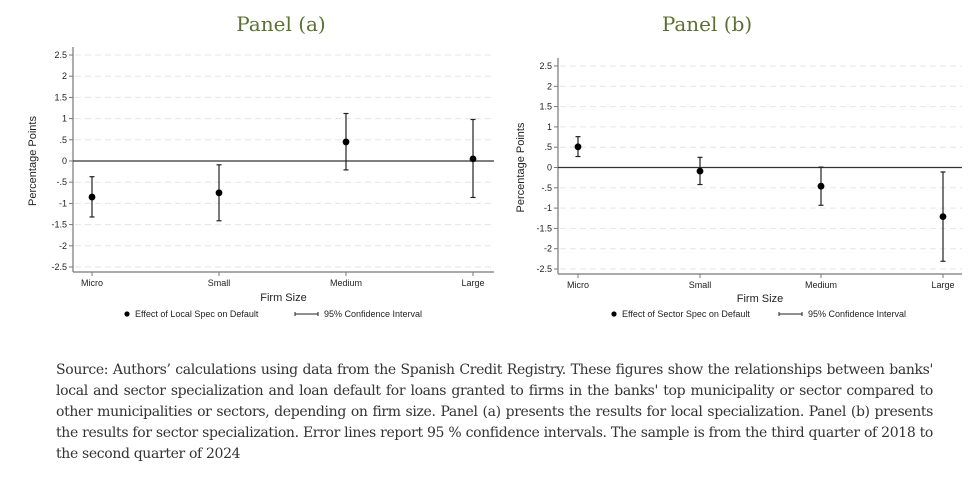 Image resolution: width=980 pixels, height=480 pixels. What do you see at coordinates (197, 314) in the screenshot?
I see `legend-label-point: Effect of Local Spec on Default` at bounding box center [197, 314].